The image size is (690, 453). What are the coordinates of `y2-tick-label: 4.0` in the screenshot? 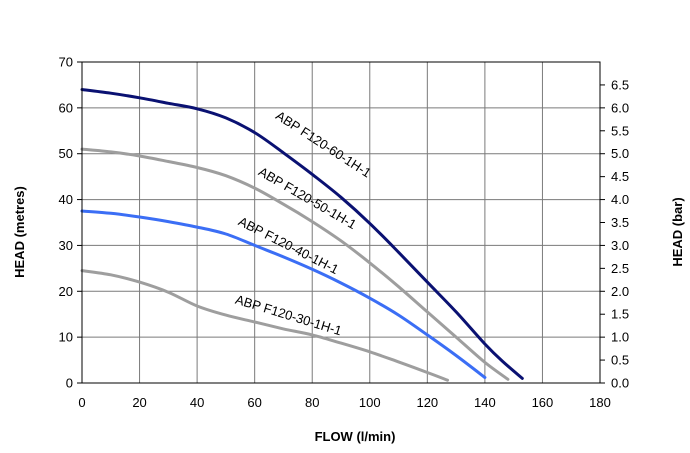 It's located at (620, 199).